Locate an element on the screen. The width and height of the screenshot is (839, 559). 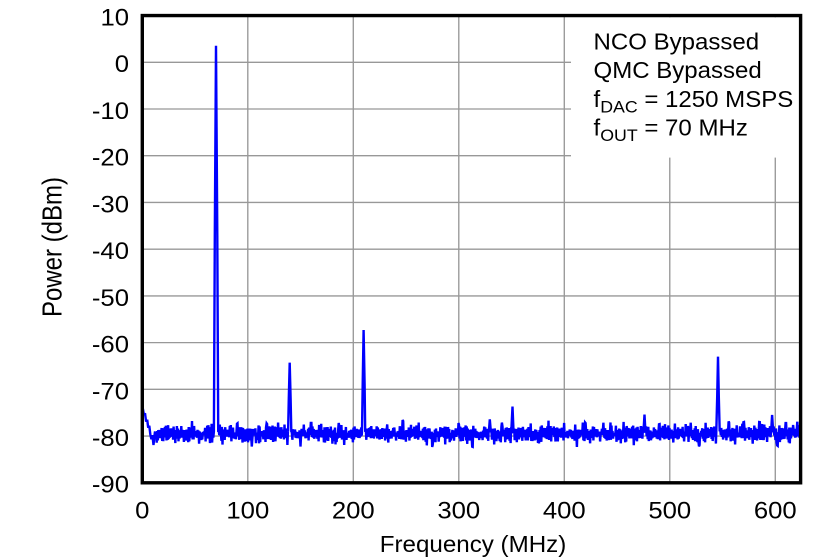
svg-text: 300 is located at coordinates (458, 511).